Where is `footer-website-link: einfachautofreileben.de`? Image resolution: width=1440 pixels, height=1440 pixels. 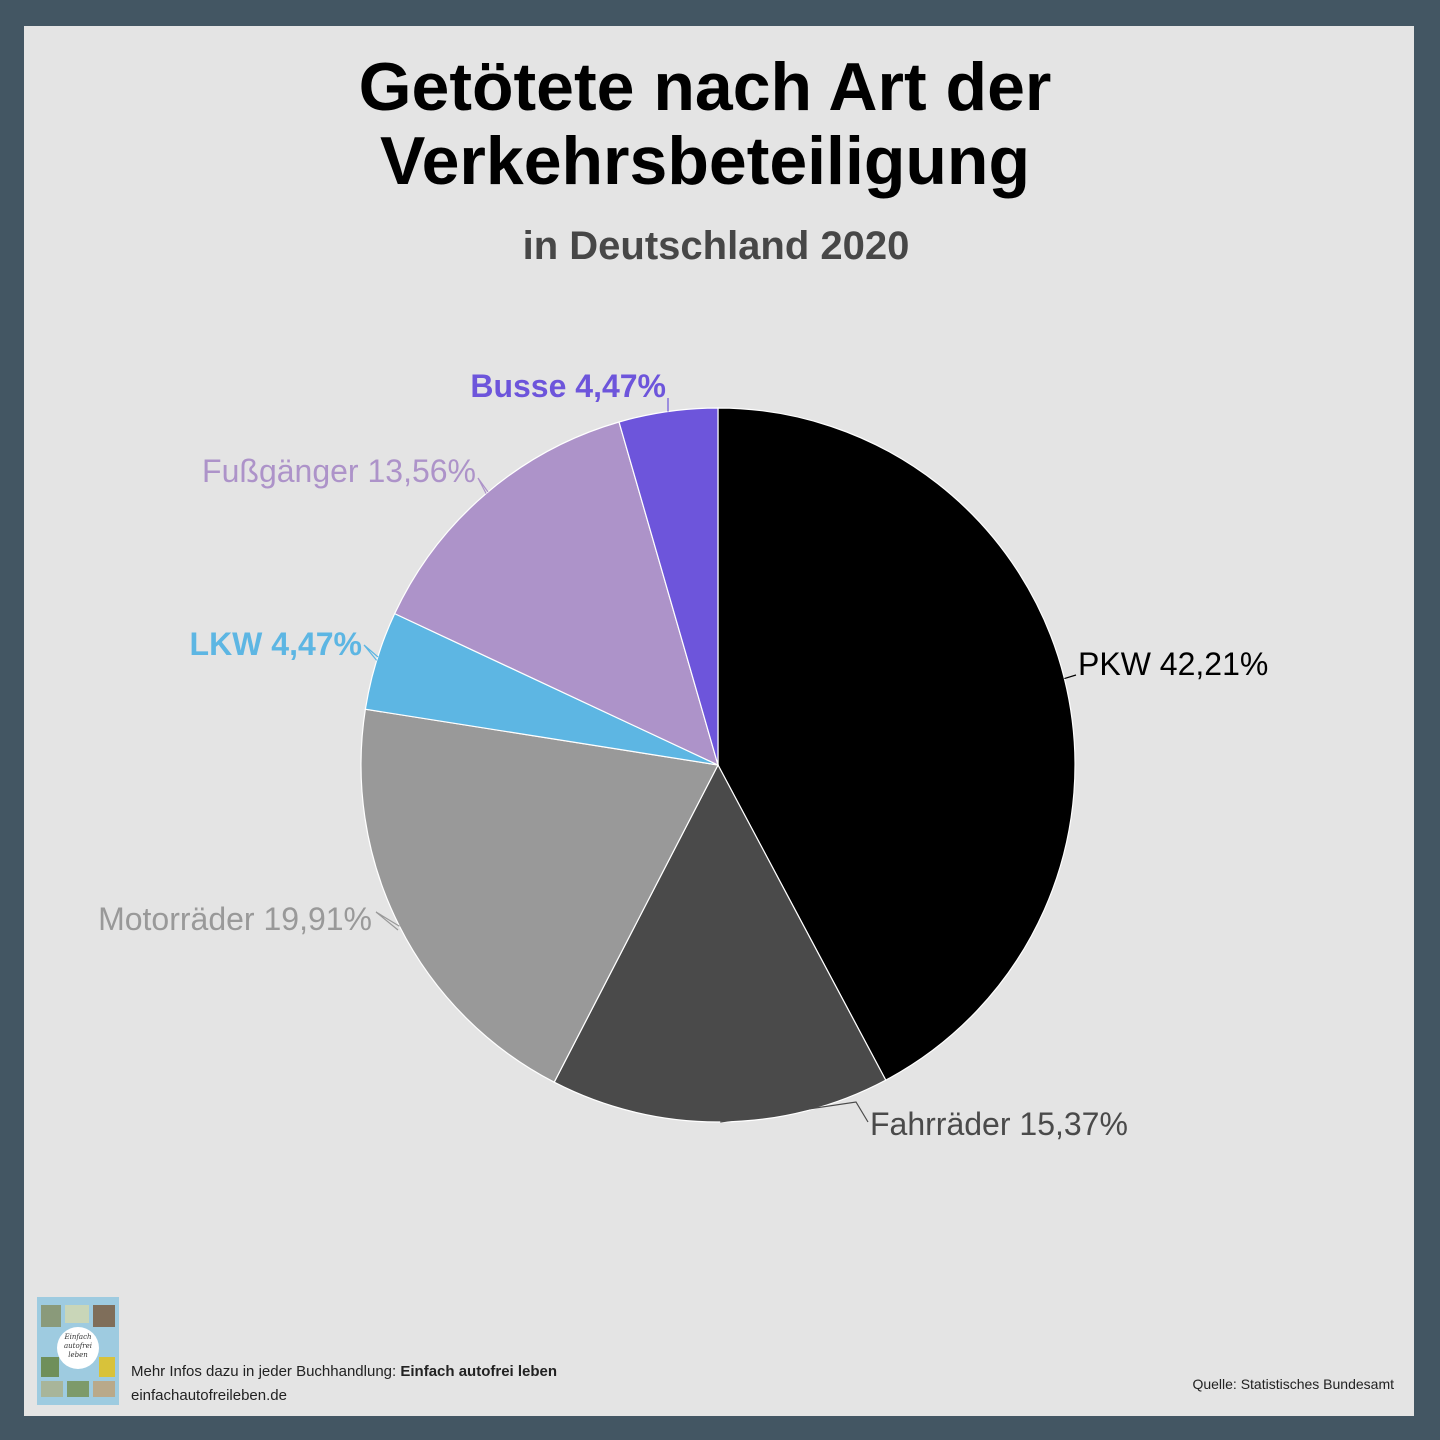 footer-website-link: einfachautofreileben.de is located at coordinates (209, 1395).